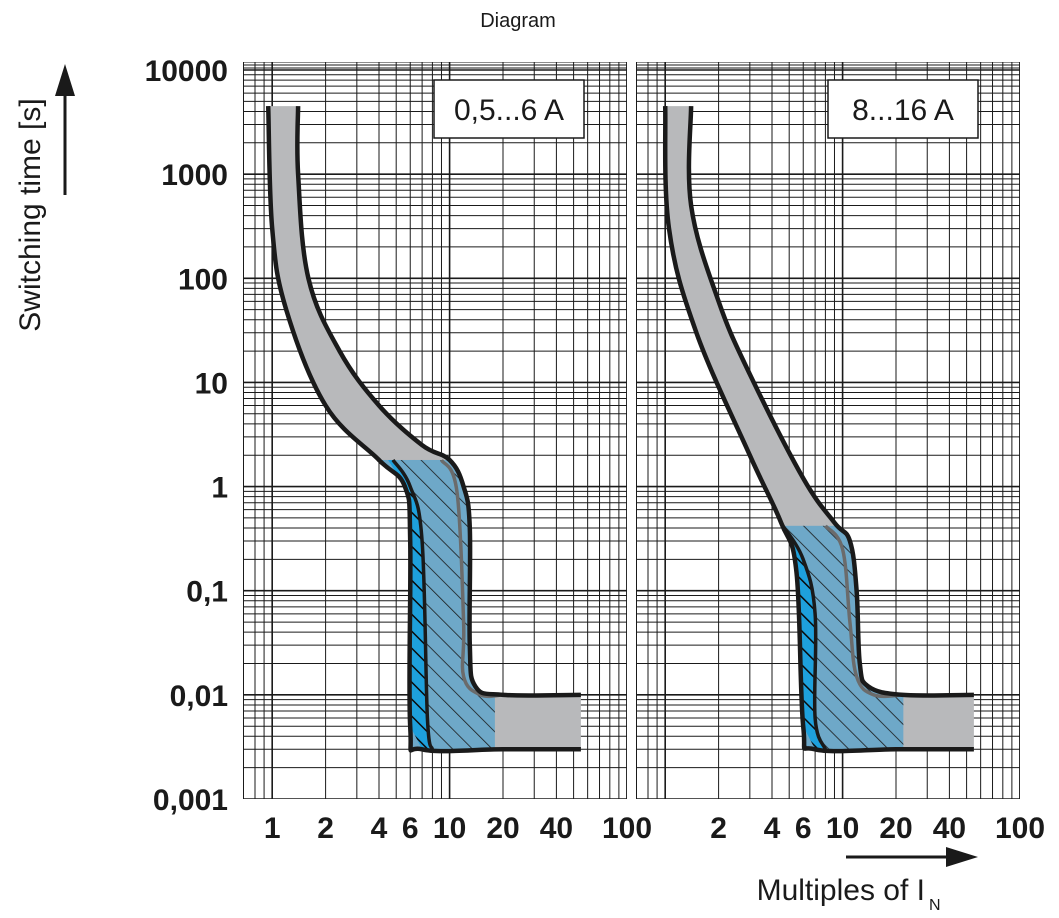  I want to click on y-axis-title-group: Switching time [s], so click(44, 198).